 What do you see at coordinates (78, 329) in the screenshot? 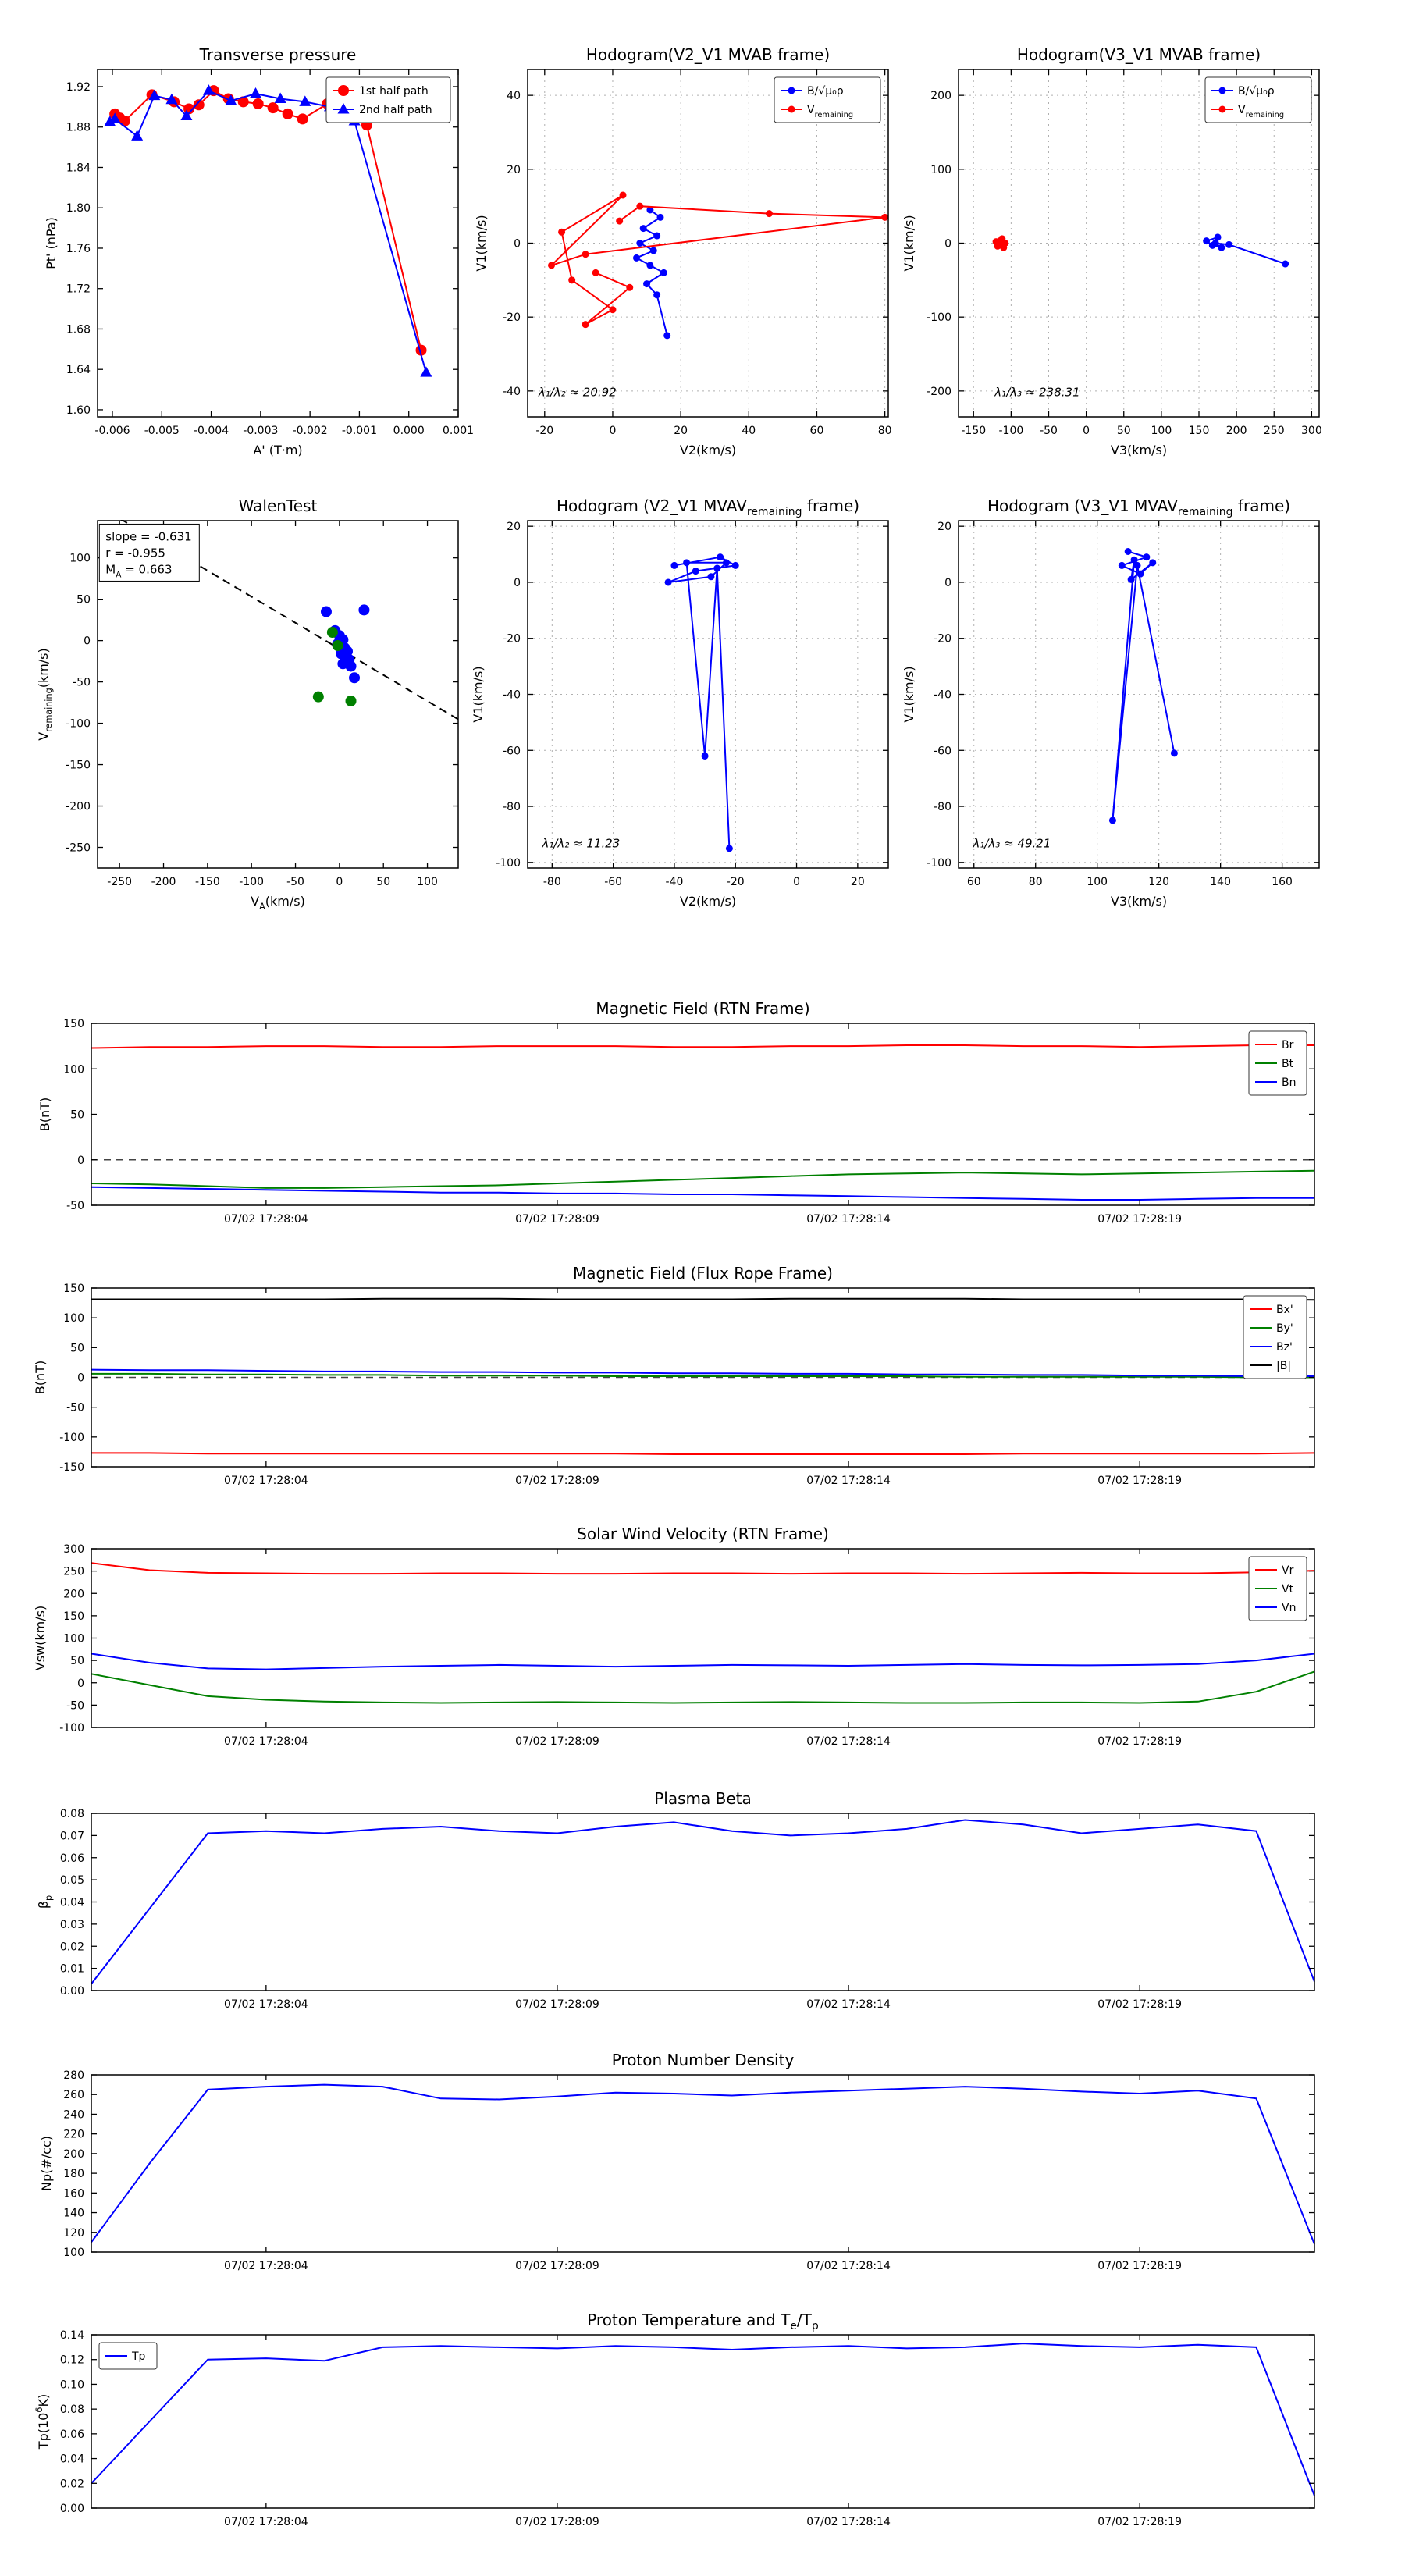
I see `svg-text: 1.68` at bounding box center [78, 329].